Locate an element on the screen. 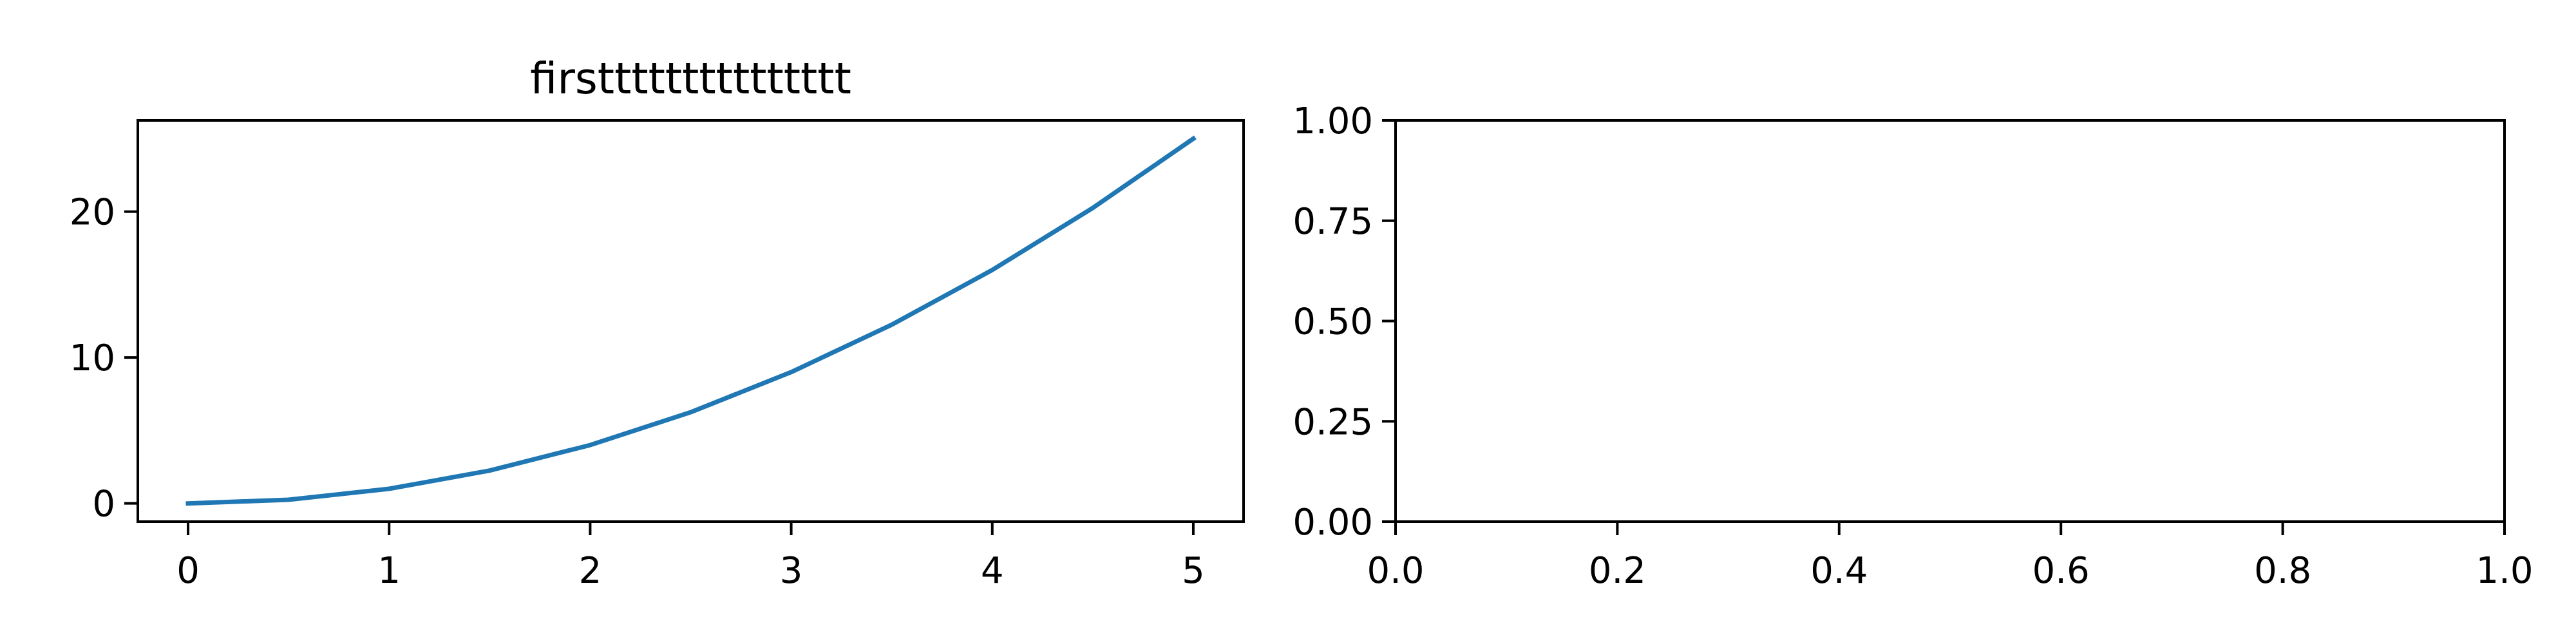  right-x-tick-label: 1.0 is located at coordinates (2504, 571).